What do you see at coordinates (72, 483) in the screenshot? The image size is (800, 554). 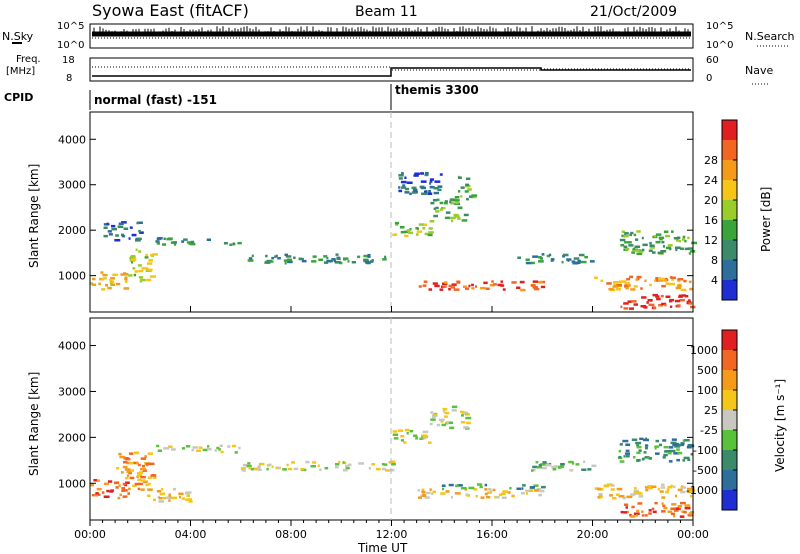 I see `velocity-ytick-label: 1000` at bounding box center [72, 483].